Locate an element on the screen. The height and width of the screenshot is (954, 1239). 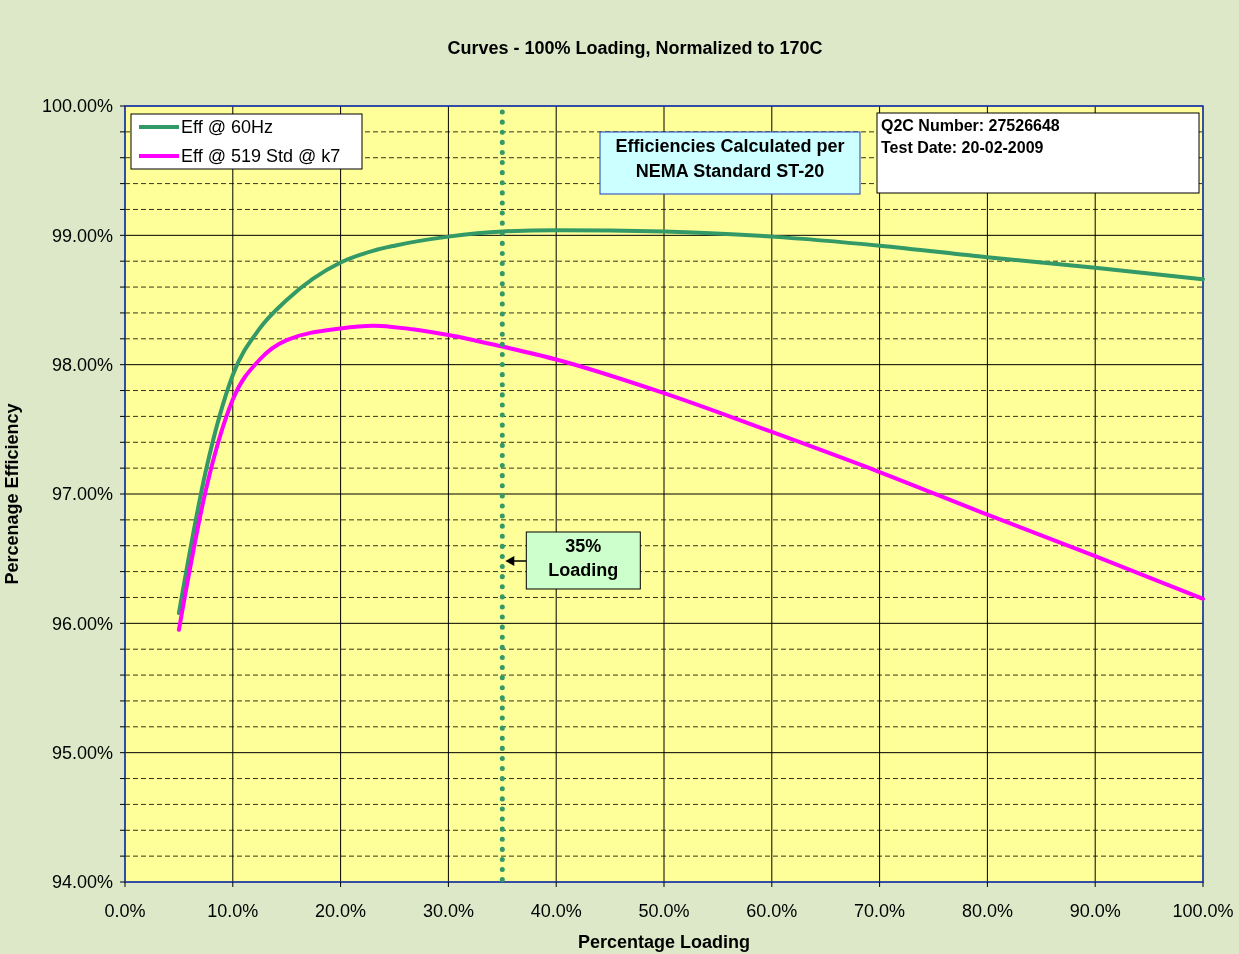
annotation: Q2C Number: 27526648 is located at coordinates (970, 125).